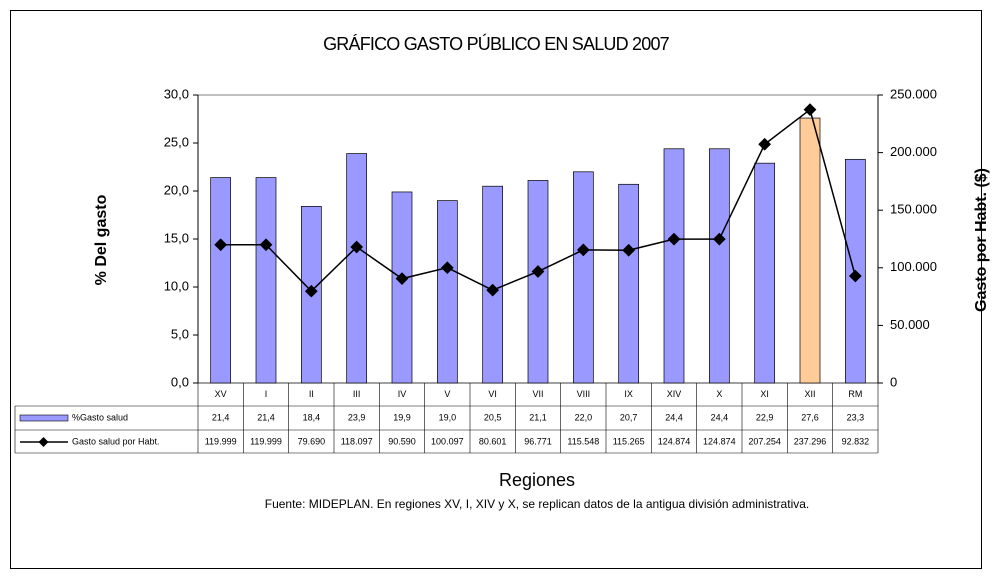  Describe the element at coordinates (674, 394) in the screenshot. I see `x-tick-label: XIV` at that location.